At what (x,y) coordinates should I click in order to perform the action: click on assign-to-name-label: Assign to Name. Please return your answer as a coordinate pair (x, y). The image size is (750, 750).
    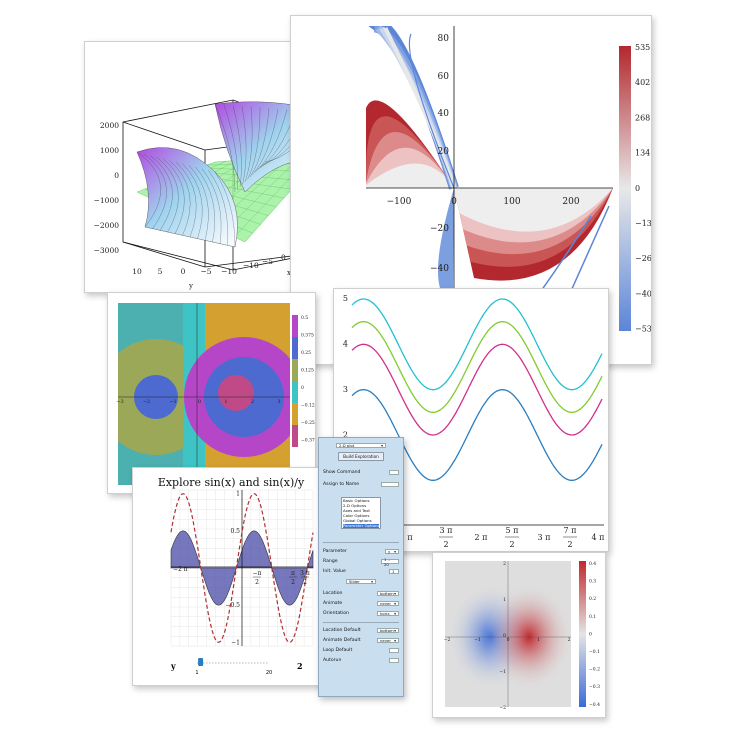
    Looking at the image, I should click on (341, 484).